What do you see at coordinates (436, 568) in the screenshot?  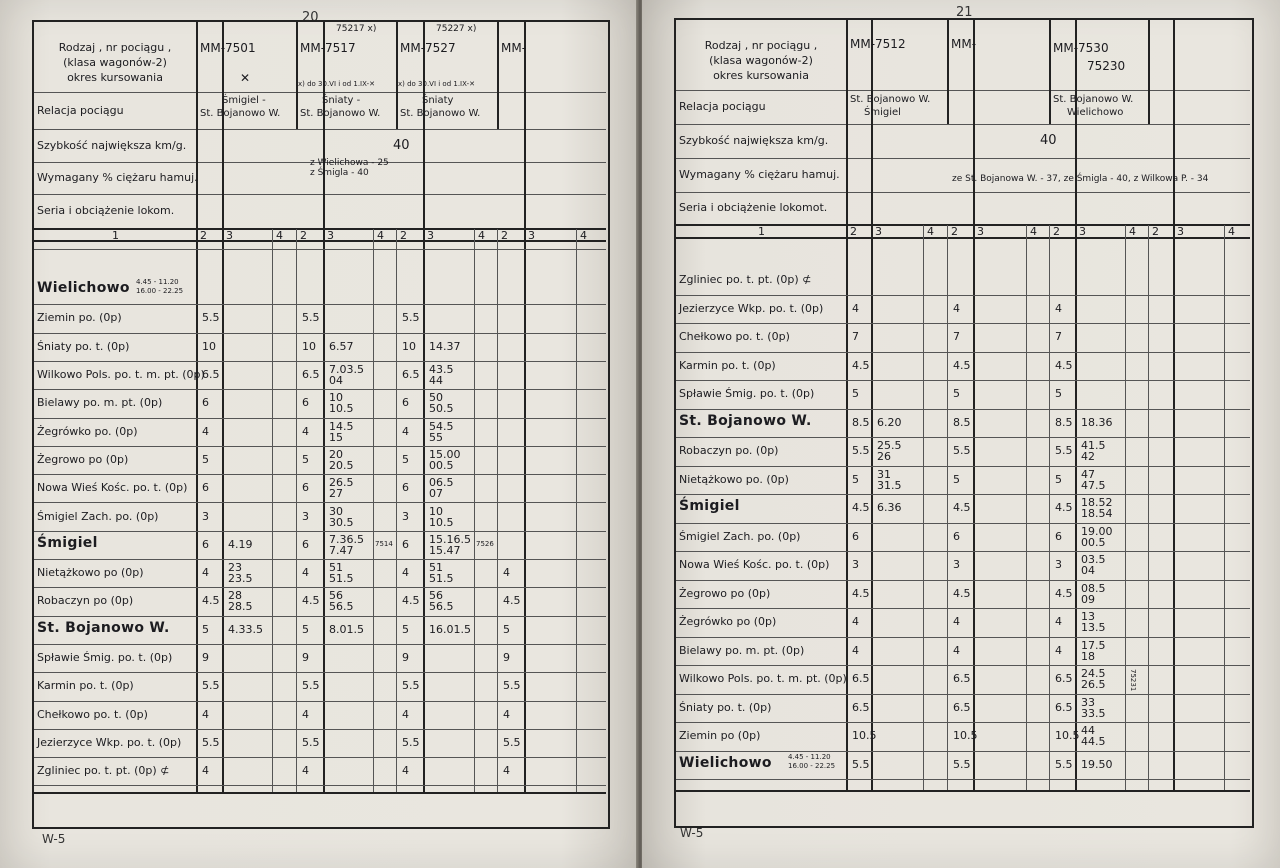 I see `cell-value: 51` at bounding box center [436, 568].